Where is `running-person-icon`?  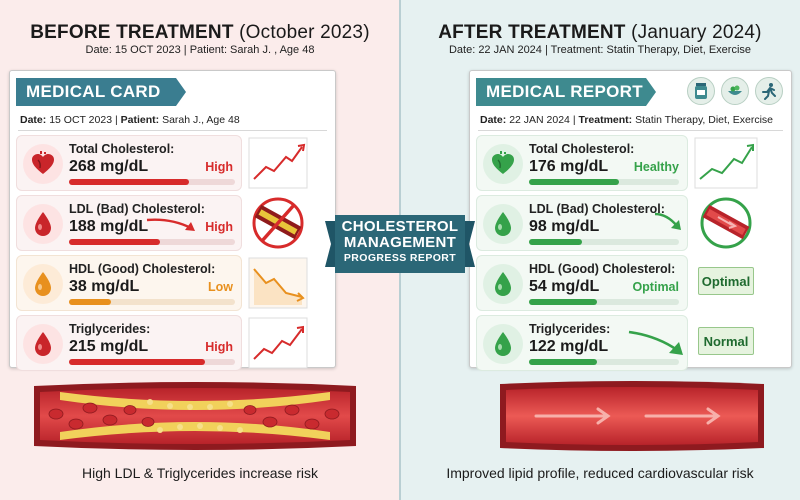
running-person-icon is located at coordinates (769, 91).